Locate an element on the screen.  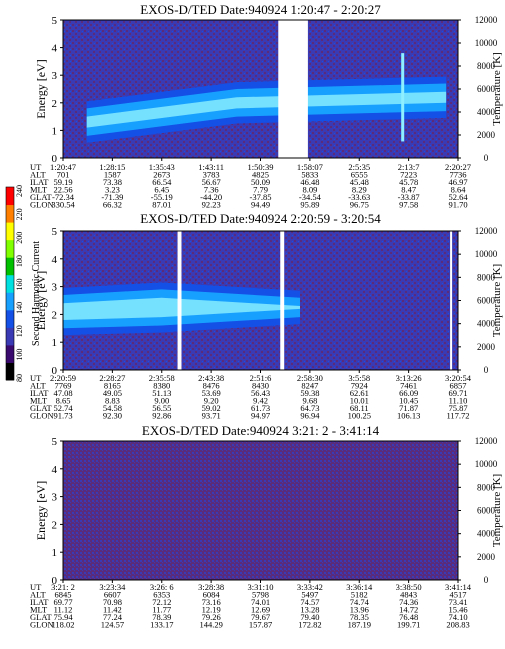
table-cell: 91.73 is located at coordinates (62, 416).